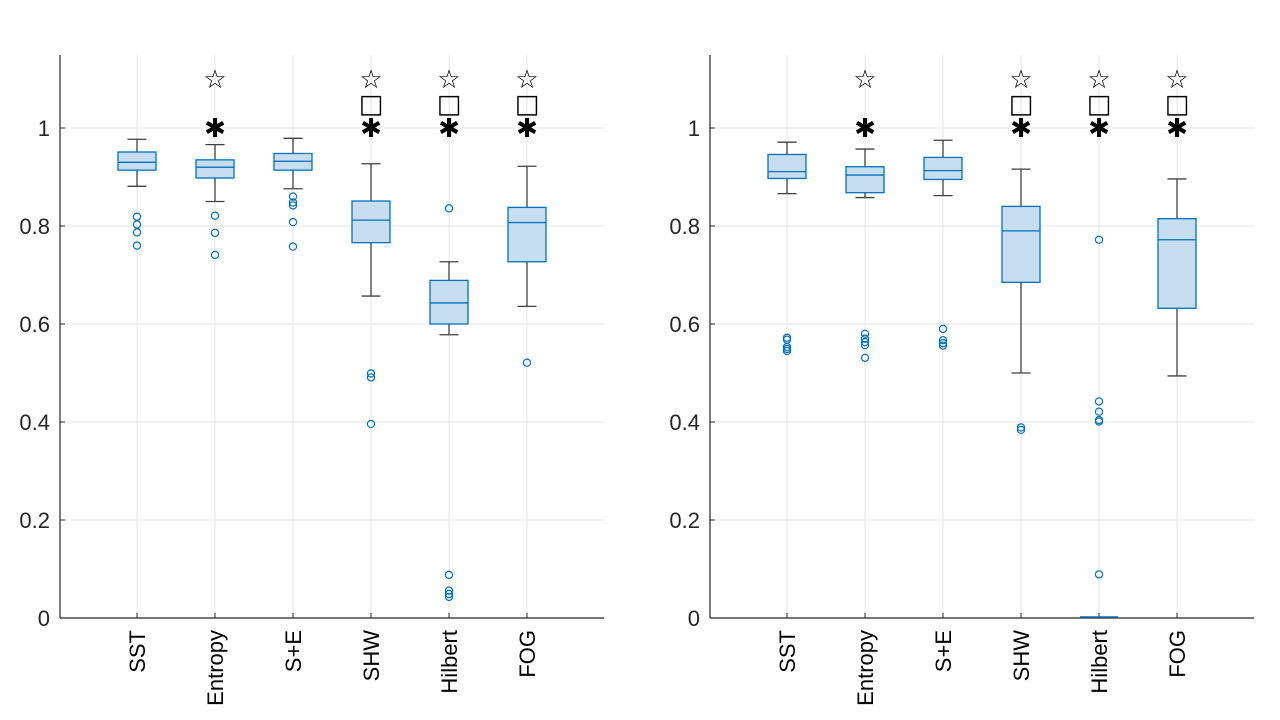 The image size is (1280, 720). Describe the element at coordinates (1177, 654) in the screenshot. I see `category-label: FOG` at that location.